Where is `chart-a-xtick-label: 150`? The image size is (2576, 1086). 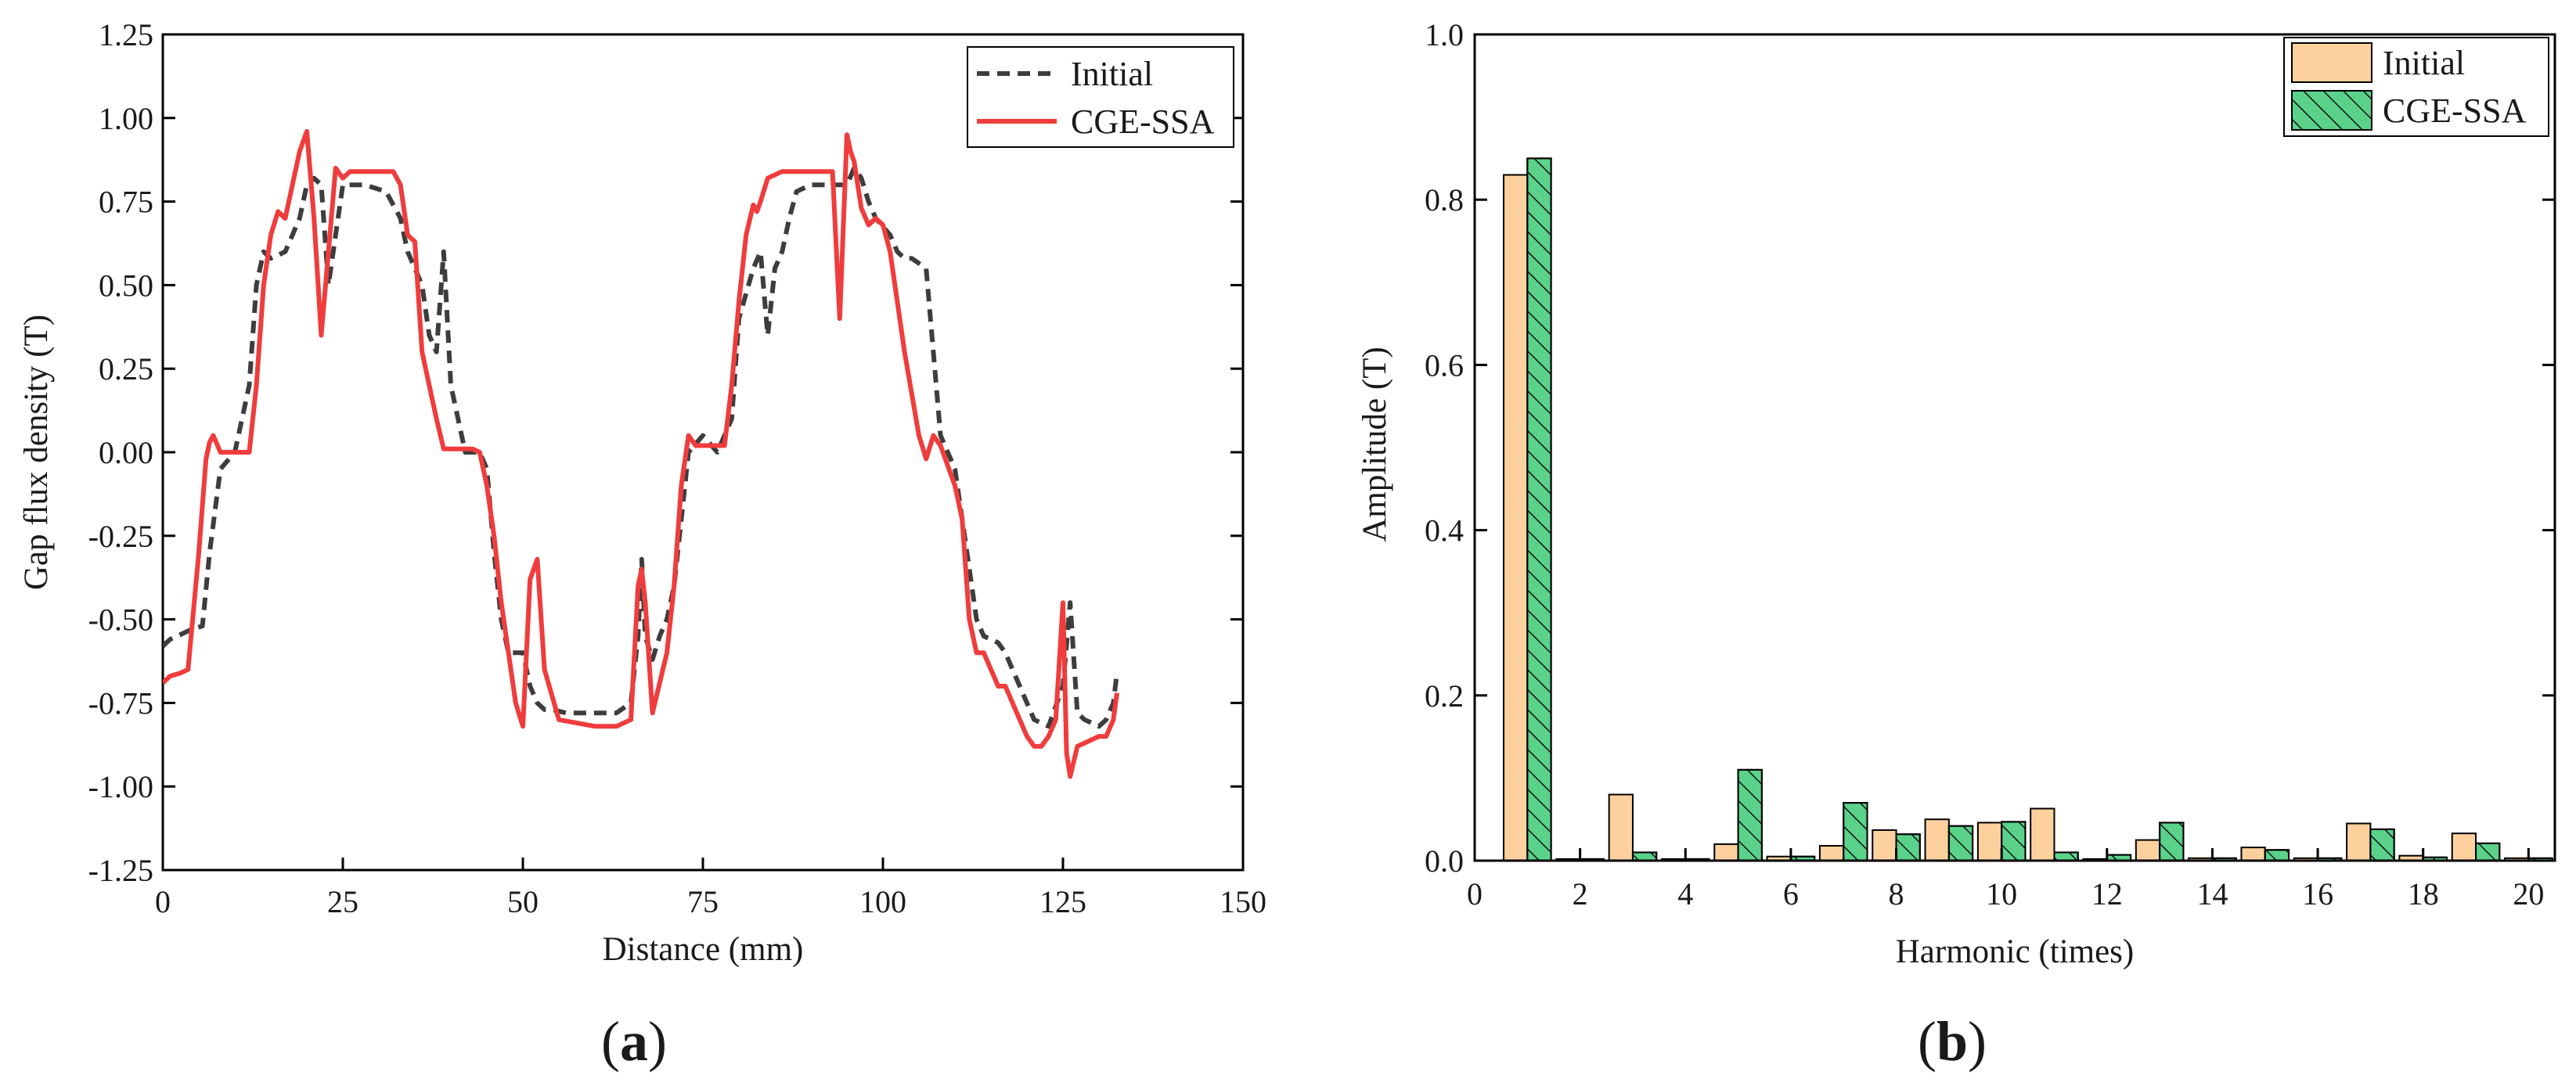
chart-a-xtick-label: 150 is located at coordinates (1243, 901).